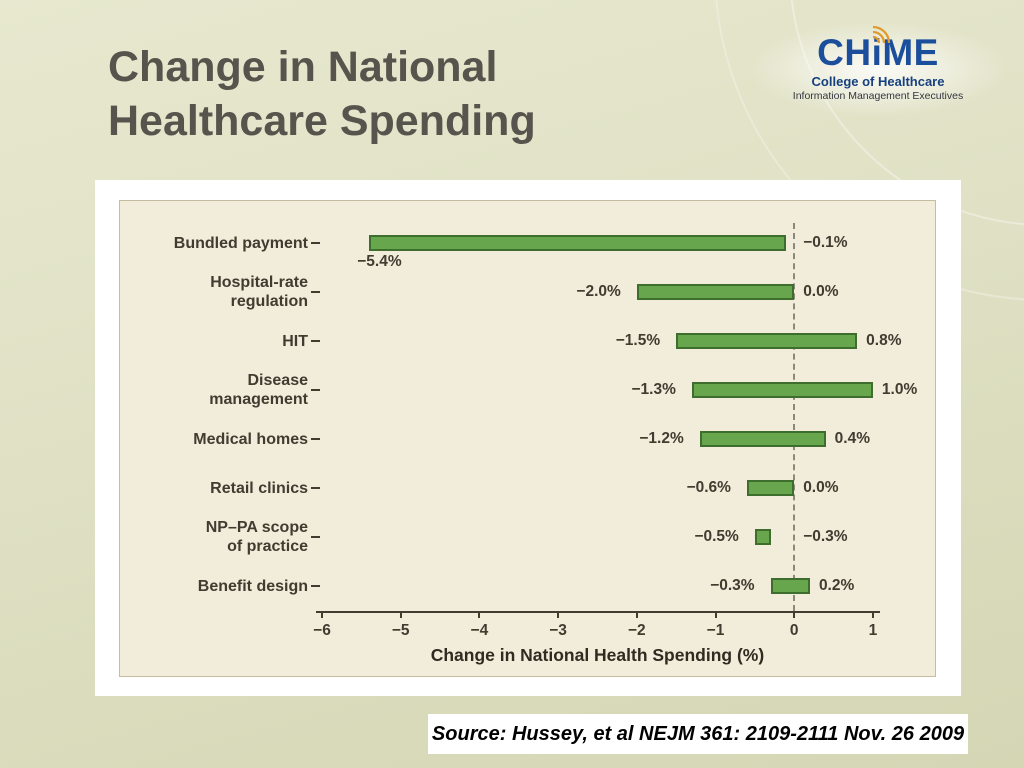 The image size is (1024, 768). What do you see at coordinates (379, 261) in the screenshot?
I see `bar-low-label: −5.4%` at bounding box center [379, 261].